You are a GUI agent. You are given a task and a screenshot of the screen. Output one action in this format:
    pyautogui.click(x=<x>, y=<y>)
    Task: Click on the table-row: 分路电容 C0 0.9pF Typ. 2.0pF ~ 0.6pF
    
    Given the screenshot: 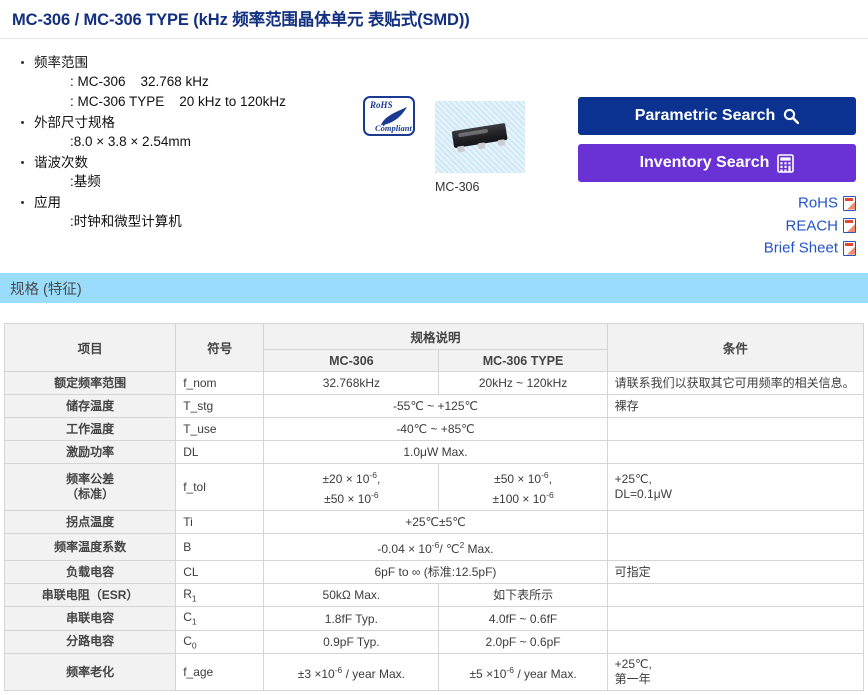 What is the action you would take?
    pyautogui.click(x=434, y=642)
    